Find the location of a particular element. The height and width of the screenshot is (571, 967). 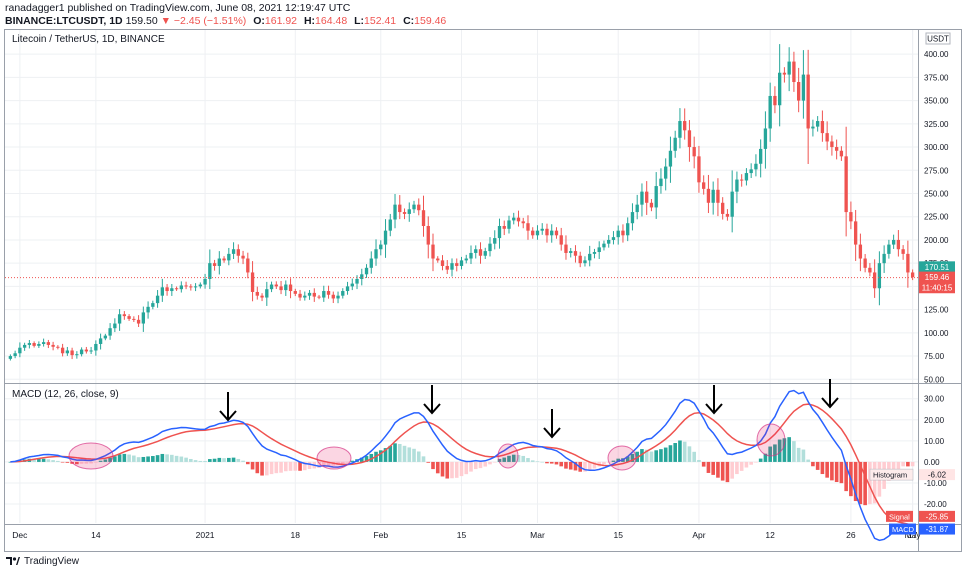

macd-tick-label: 10.00 is located at coordinates (934, 441).